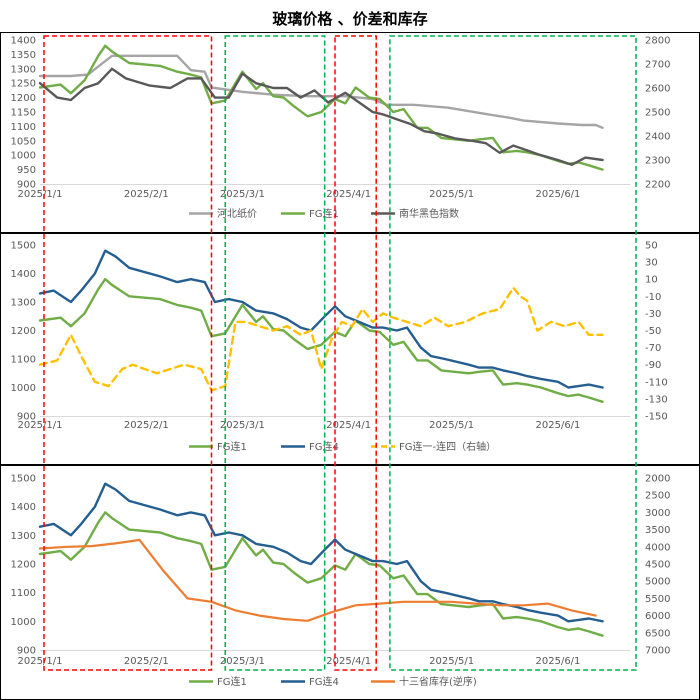 This screenshot has height=700, width=700. What do you see at coordinates (26, 170) in the screenshot?
I see `y-left-tick-label: 950` at bounding box center [26, 170].